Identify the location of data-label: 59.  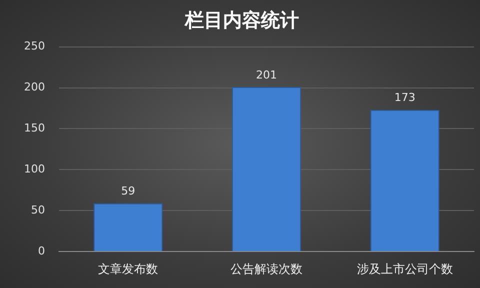
(128, 191).